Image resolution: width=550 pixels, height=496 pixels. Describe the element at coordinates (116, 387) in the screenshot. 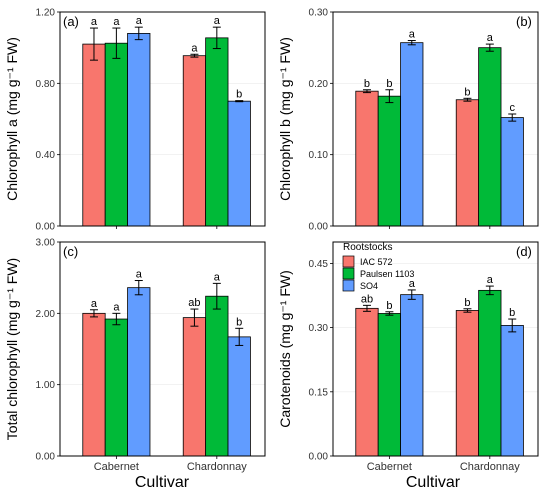

I see `bar-c-cabernet-s1` at that location.